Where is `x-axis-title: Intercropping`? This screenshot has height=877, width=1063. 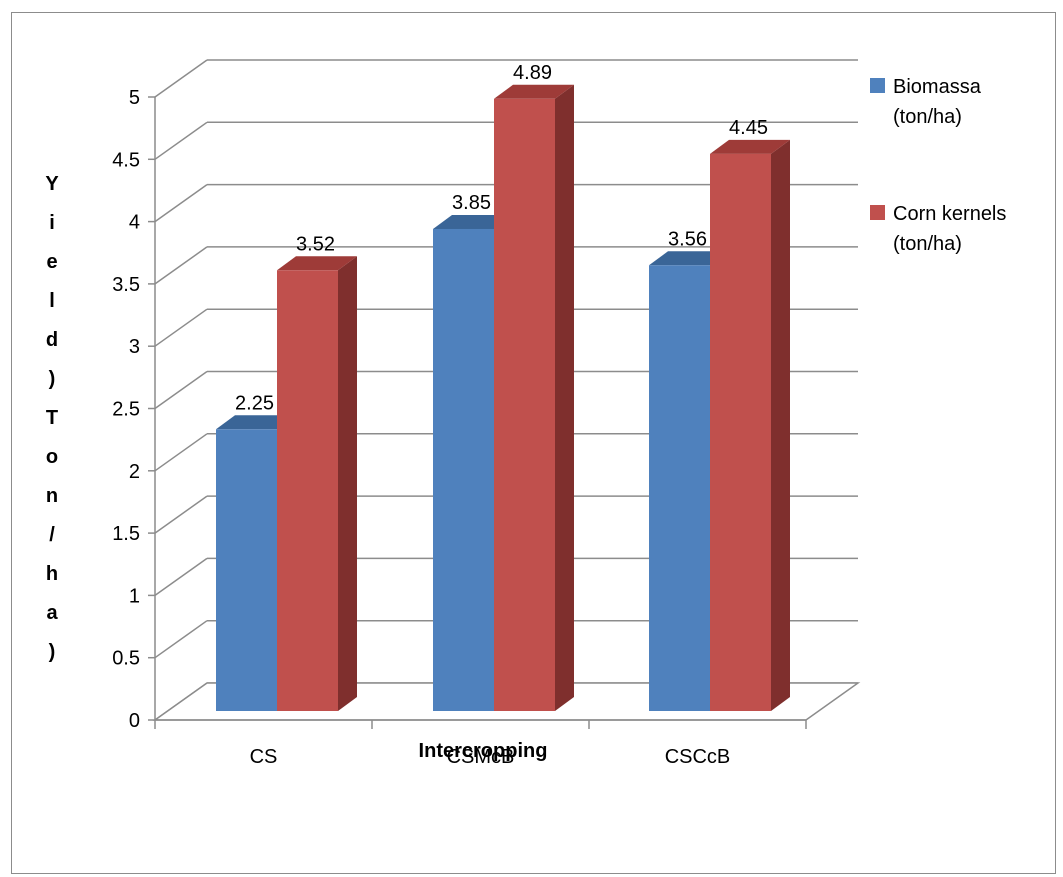
x-axis-title: Intercropping is located at coordinates (483, 751).